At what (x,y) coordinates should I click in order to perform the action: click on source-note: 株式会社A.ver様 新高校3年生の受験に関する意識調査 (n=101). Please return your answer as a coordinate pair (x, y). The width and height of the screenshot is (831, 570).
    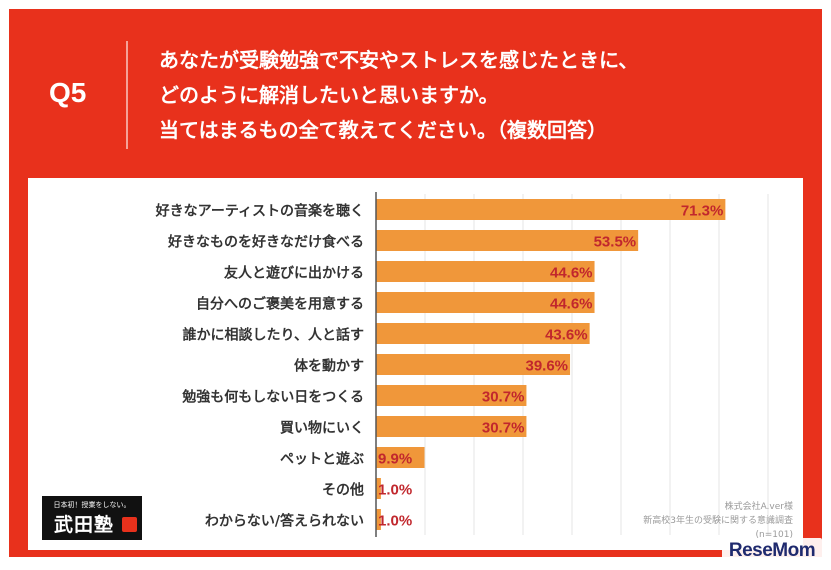
    Looking at the image, I should click on (643, 521).